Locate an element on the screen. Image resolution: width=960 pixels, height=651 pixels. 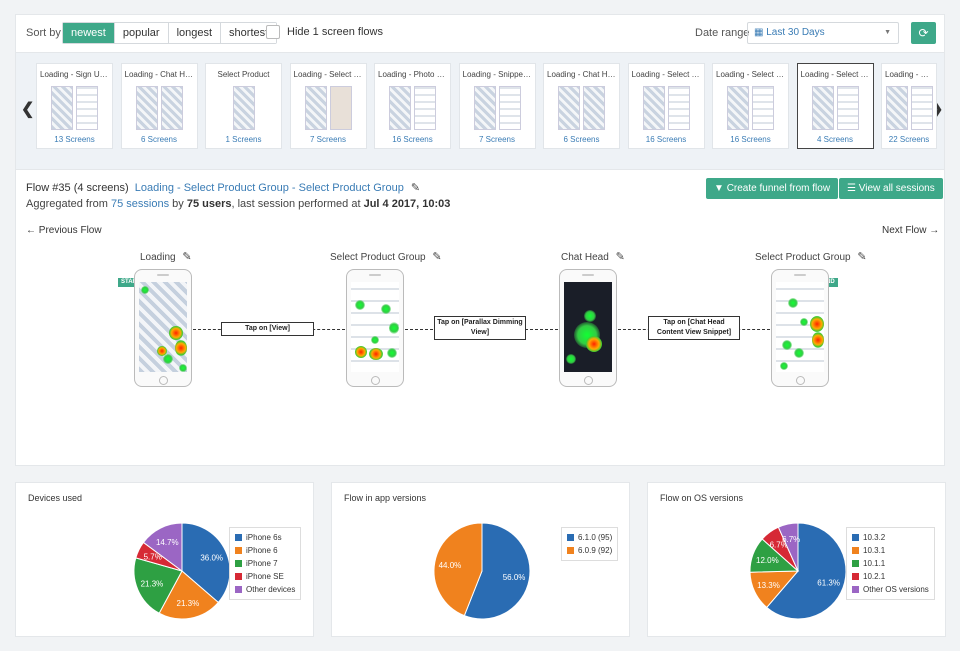
legend-item: Other devices is located at coordinates (265, 589).